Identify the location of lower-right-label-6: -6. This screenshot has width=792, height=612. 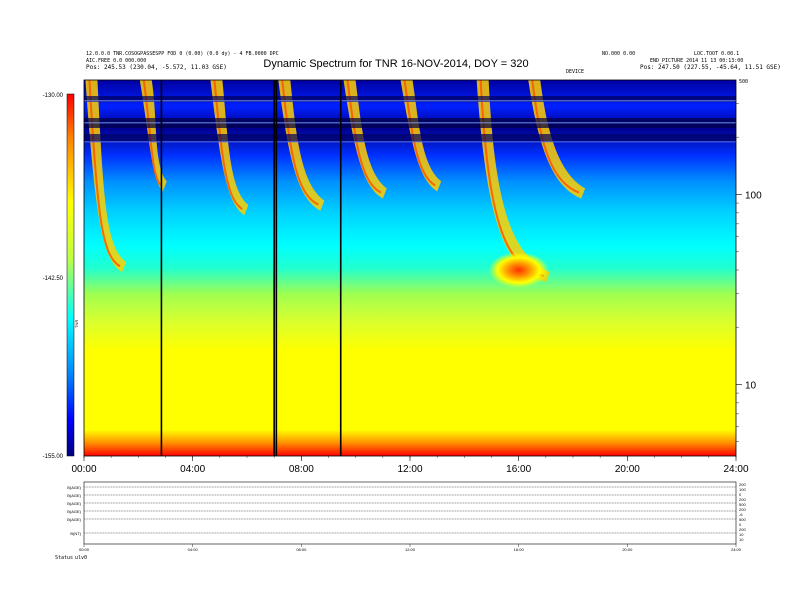
(741, 514).